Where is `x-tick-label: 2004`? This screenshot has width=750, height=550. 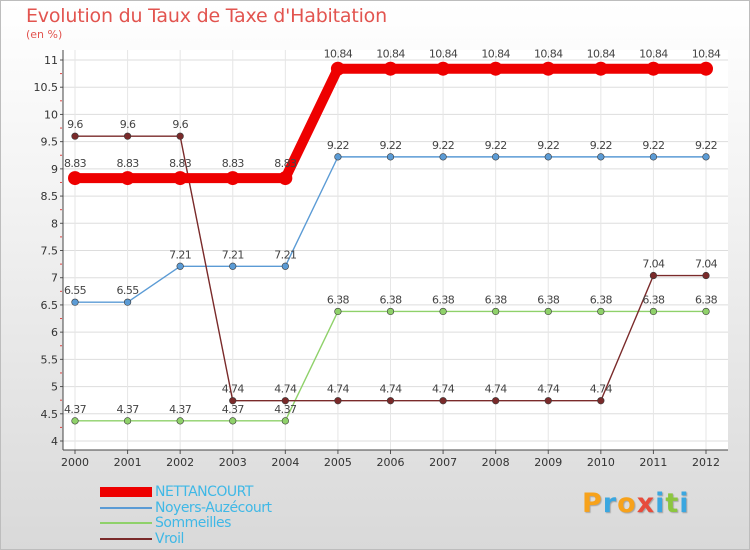 x-tick-label: 2004 is located at coordinates (285, 462).